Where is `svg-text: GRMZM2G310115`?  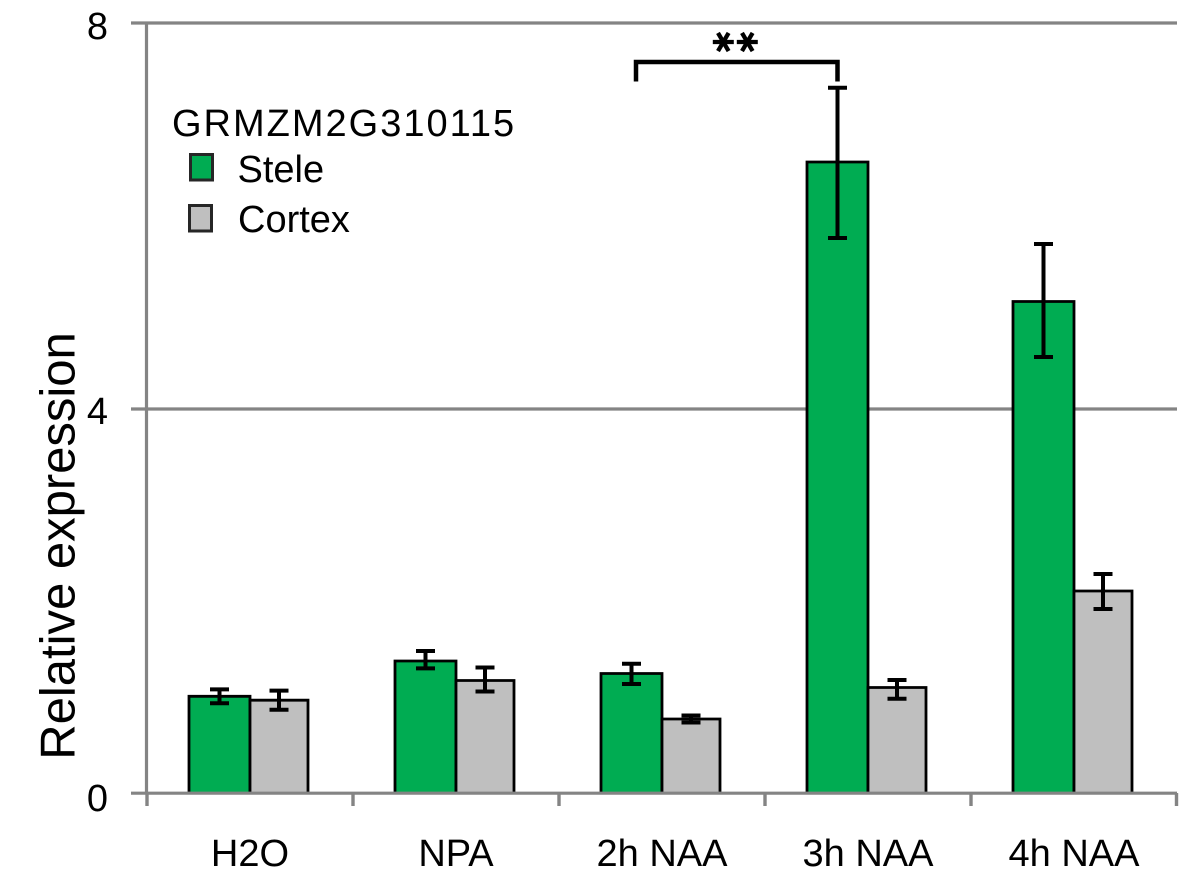
svg-text: GRMZM2G310115 is located at coordinates (344, 124).